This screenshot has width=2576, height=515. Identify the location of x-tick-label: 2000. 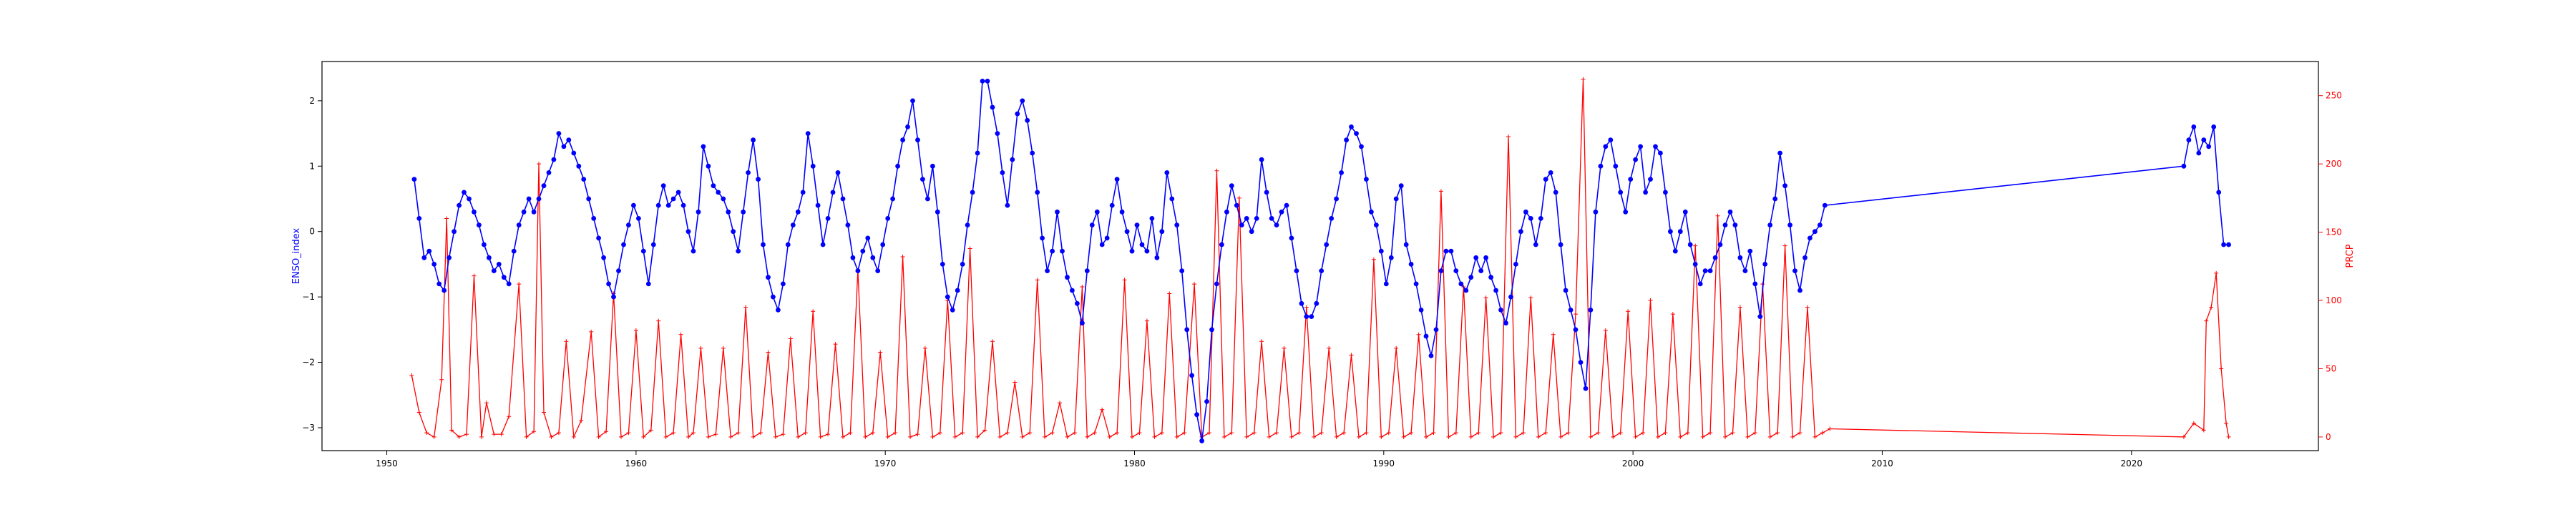
(1633, 463).